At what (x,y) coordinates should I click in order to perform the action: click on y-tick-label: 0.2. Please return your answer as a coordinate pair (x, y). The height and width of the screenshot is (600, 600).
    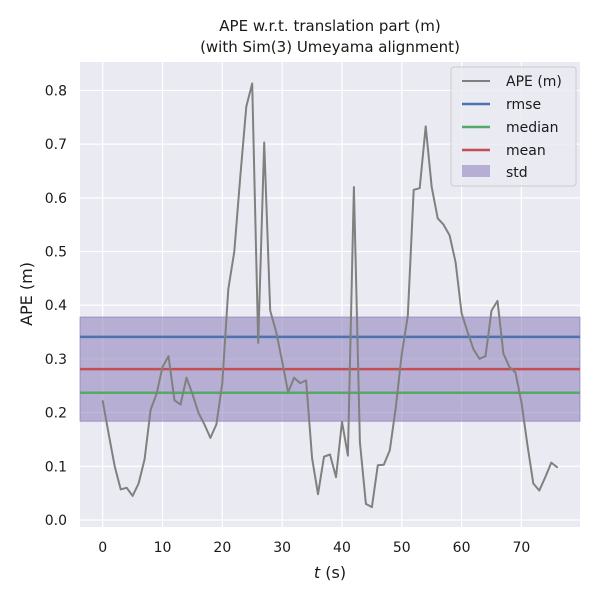
    Looking at the image, I should click on (56, 414).